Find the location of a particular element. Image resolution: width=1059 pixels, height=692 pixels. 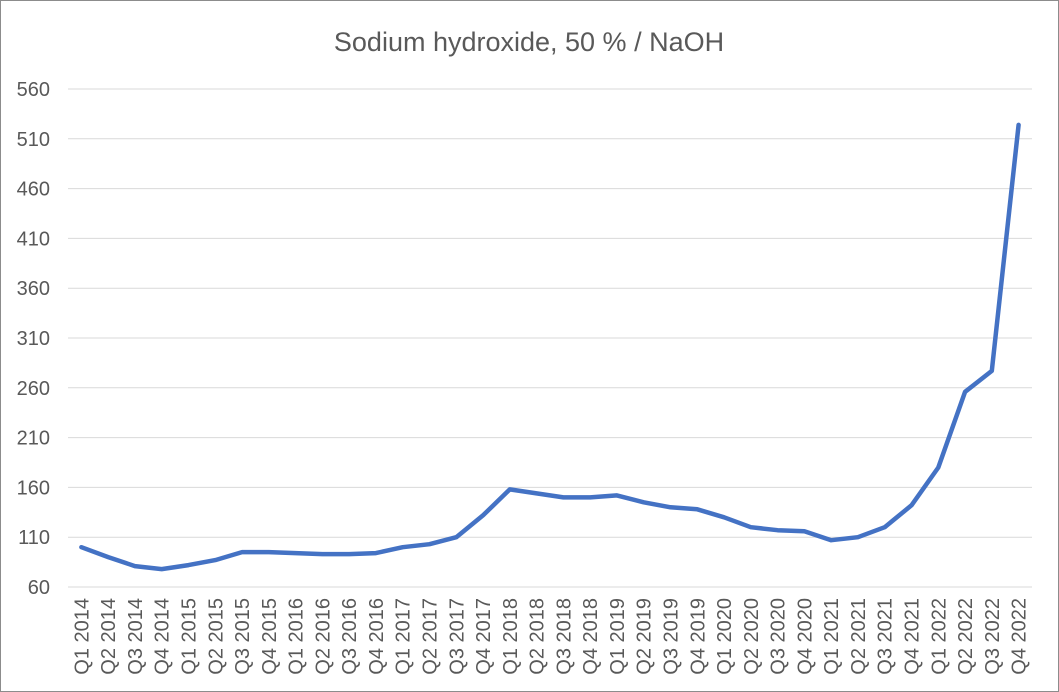

y-axis-tick-label: 460 is located at coordinates (33, 190).